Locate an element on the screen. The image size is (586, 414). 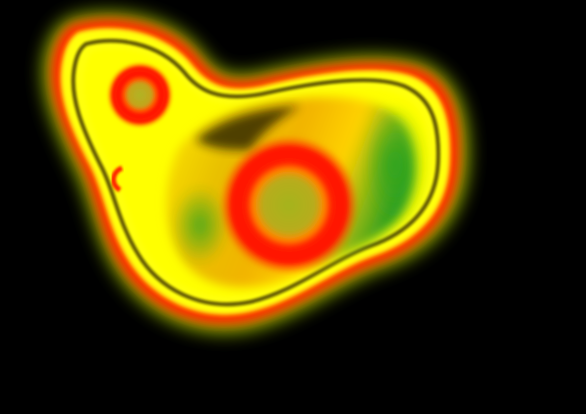
small-red-ring is located at coordinates (140, 95).